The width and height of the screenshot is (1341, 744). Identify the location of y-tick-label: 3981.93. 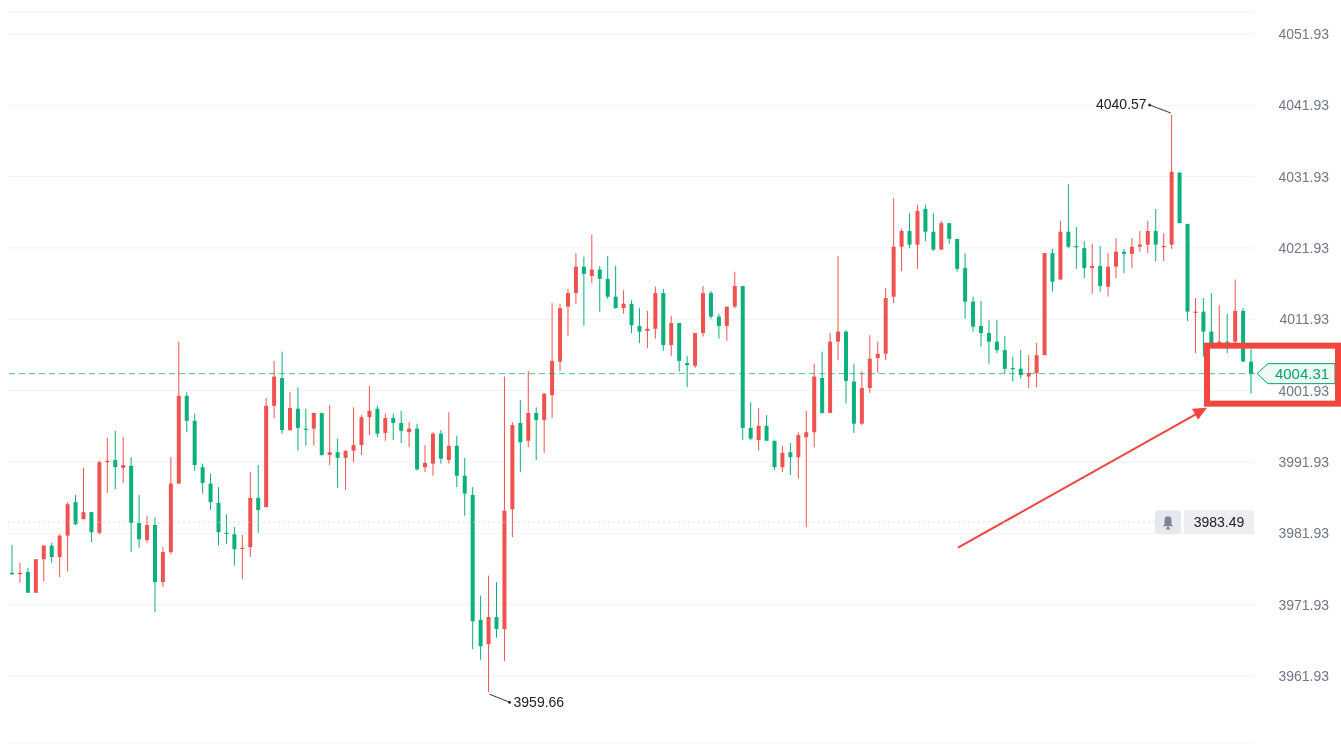
(1304, 533).